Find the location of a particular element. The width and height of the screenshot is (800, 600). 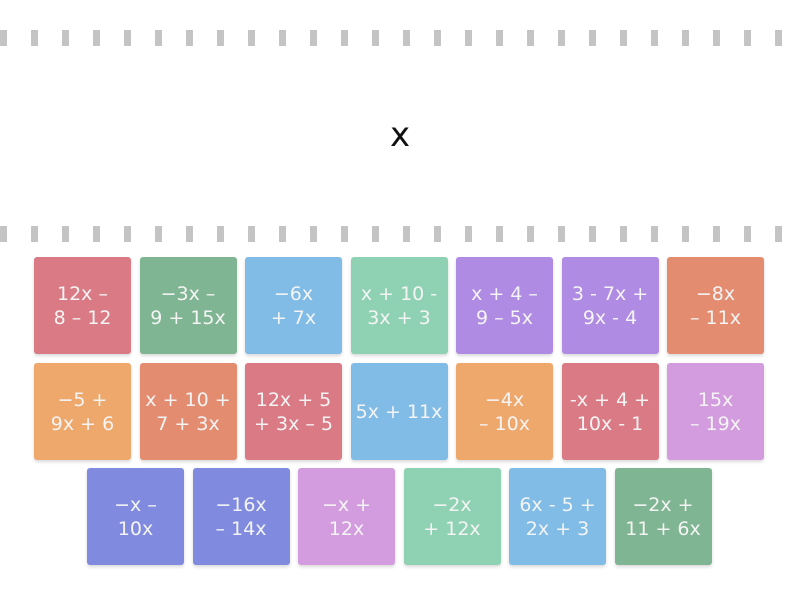

answer-tile: 12x + 5 + 3x – 5 is located at coordinates (293, 411).